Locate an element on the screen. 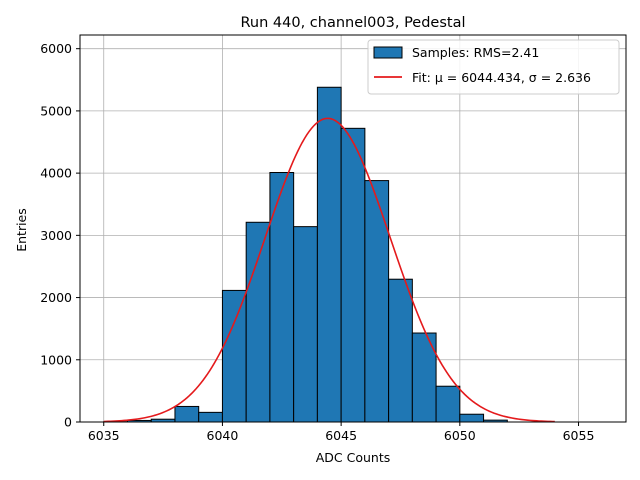  legend-box is located at coordinates (493, 67).